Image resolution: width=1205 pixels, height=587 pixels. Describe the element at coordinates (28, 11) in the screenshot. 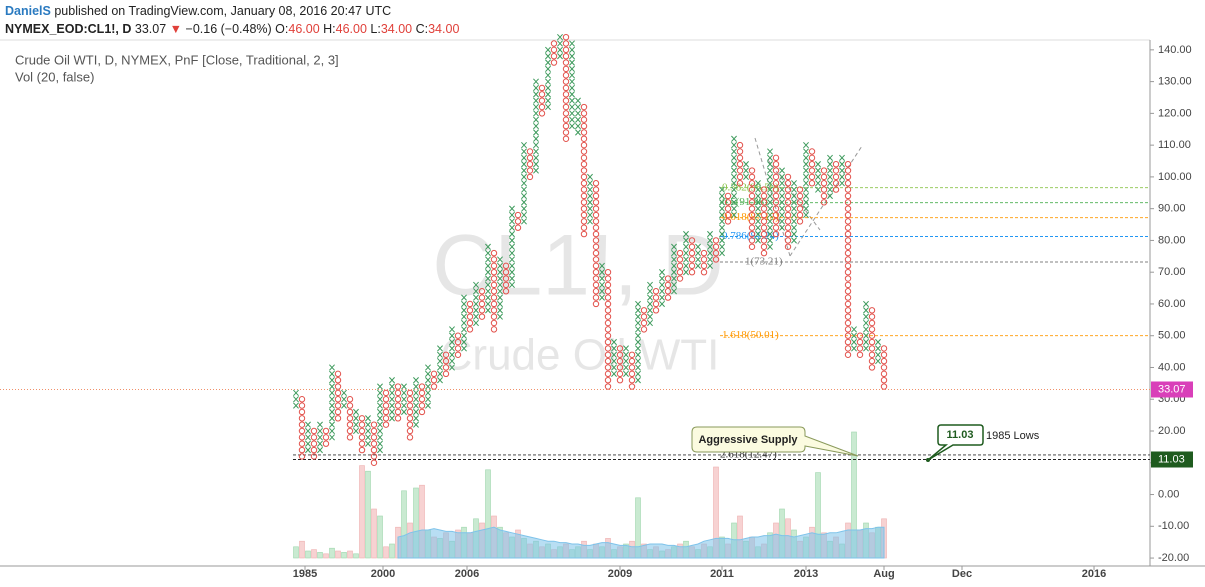

I see `author: DanielS` at that location.